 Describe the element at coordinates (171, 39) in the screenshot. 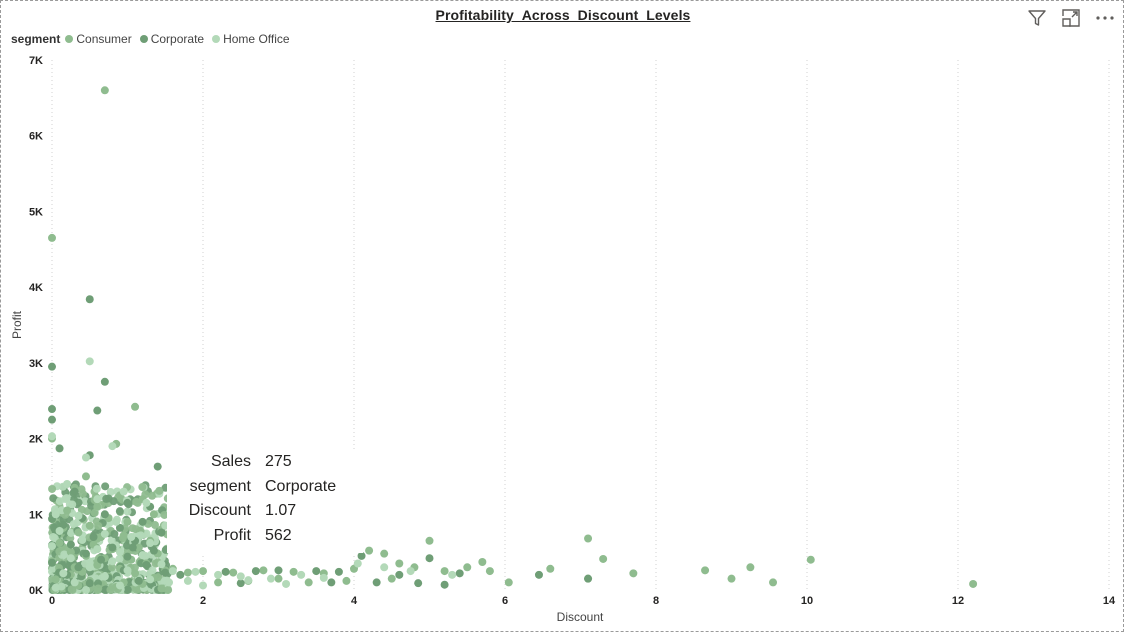

I see `legend-item-corporate: Corporate` at that location.